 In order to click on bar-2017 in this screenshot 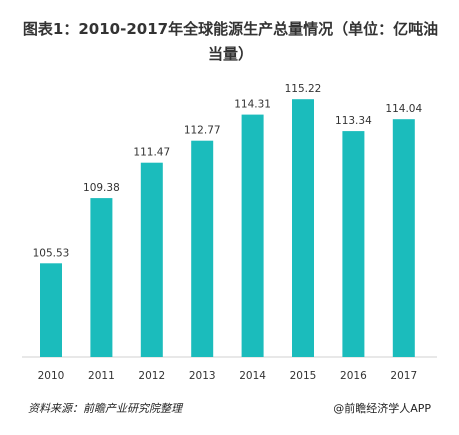, I will do `click(403, 238)`.